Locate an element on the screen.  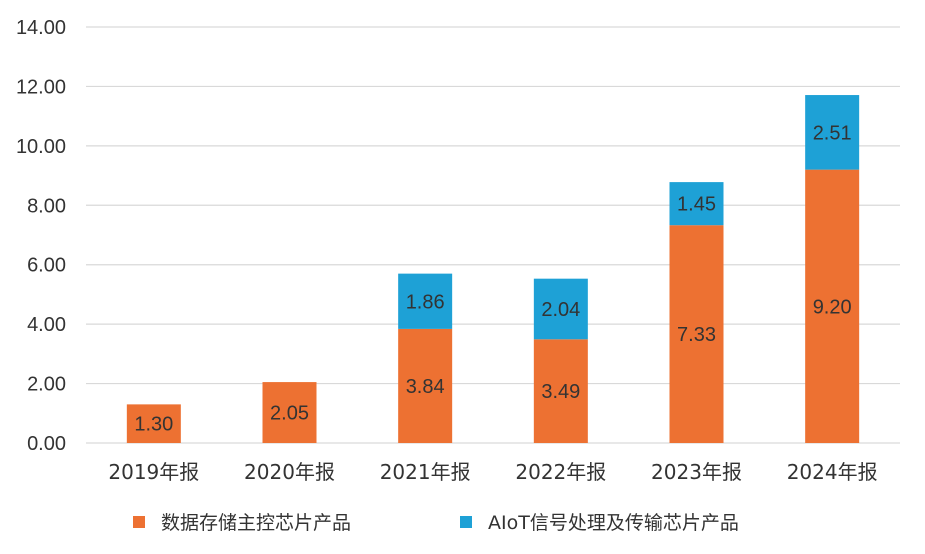
x-tick-label: 2023年报 is located at coordinates (696, 472).